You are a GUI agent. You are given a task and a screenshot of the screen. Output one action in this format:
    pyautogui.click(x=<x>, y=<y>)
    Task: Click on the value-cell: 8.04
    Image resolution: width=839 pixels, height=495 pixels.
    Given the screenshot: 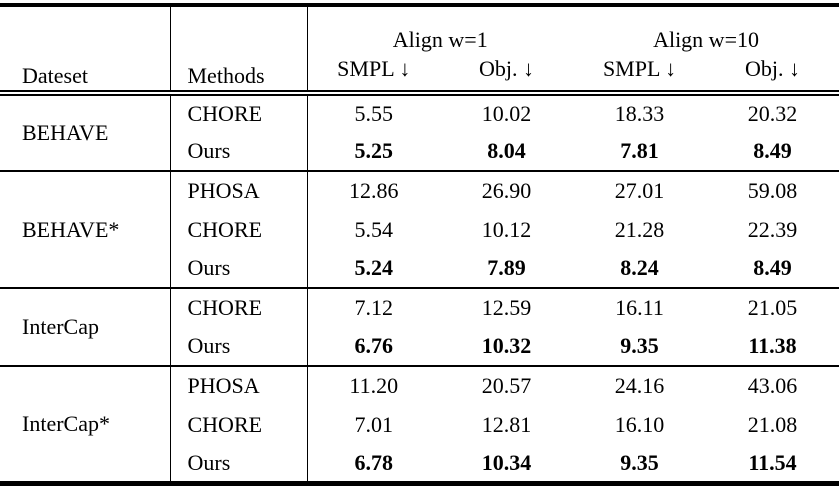 What is the action you would take?
    pyautogui.click(x=506, y=151)
    